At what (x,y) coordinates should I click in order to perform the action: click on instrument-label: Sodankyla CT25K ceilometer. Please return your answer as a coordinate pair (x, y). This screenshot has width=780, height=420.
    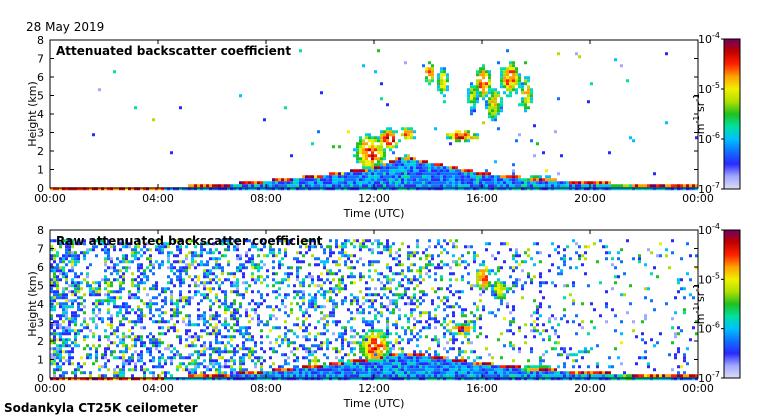
    Looking at the image, I should click on (101, 408).